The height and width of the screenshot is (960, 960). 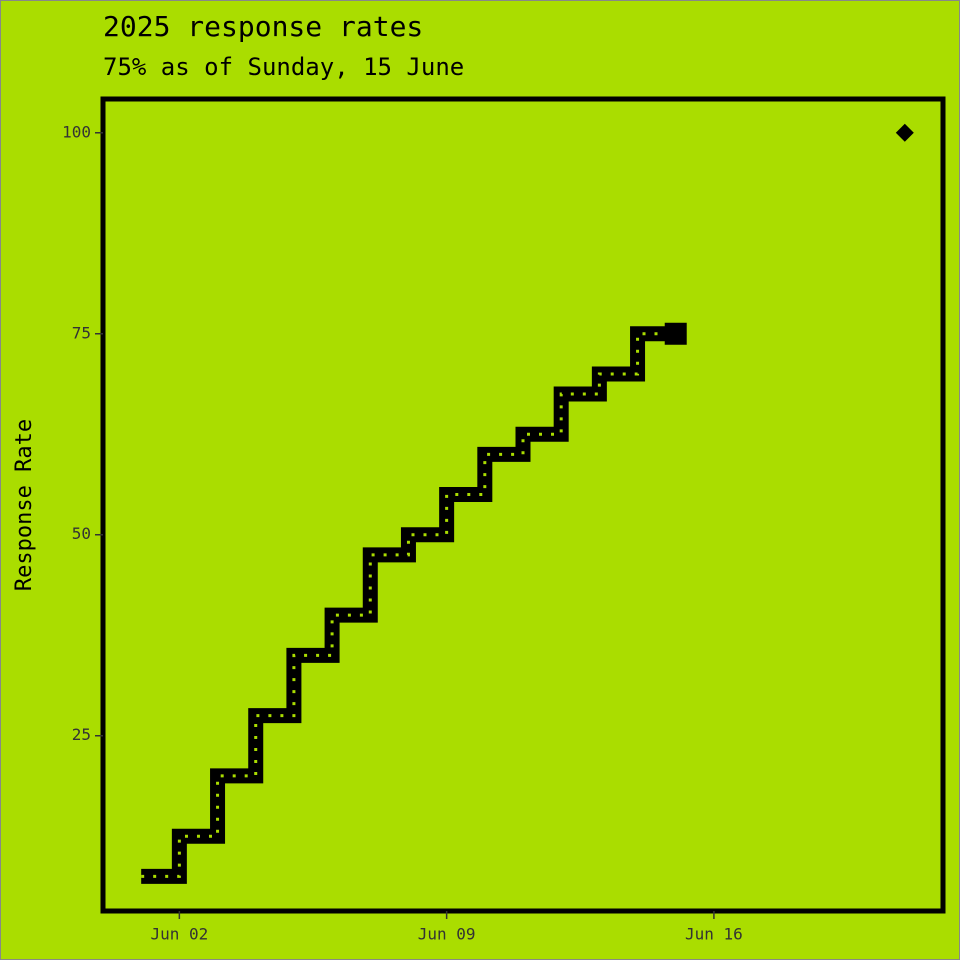 I want to click on x-tick-label: Jun 09, so click(x=447, y=934).